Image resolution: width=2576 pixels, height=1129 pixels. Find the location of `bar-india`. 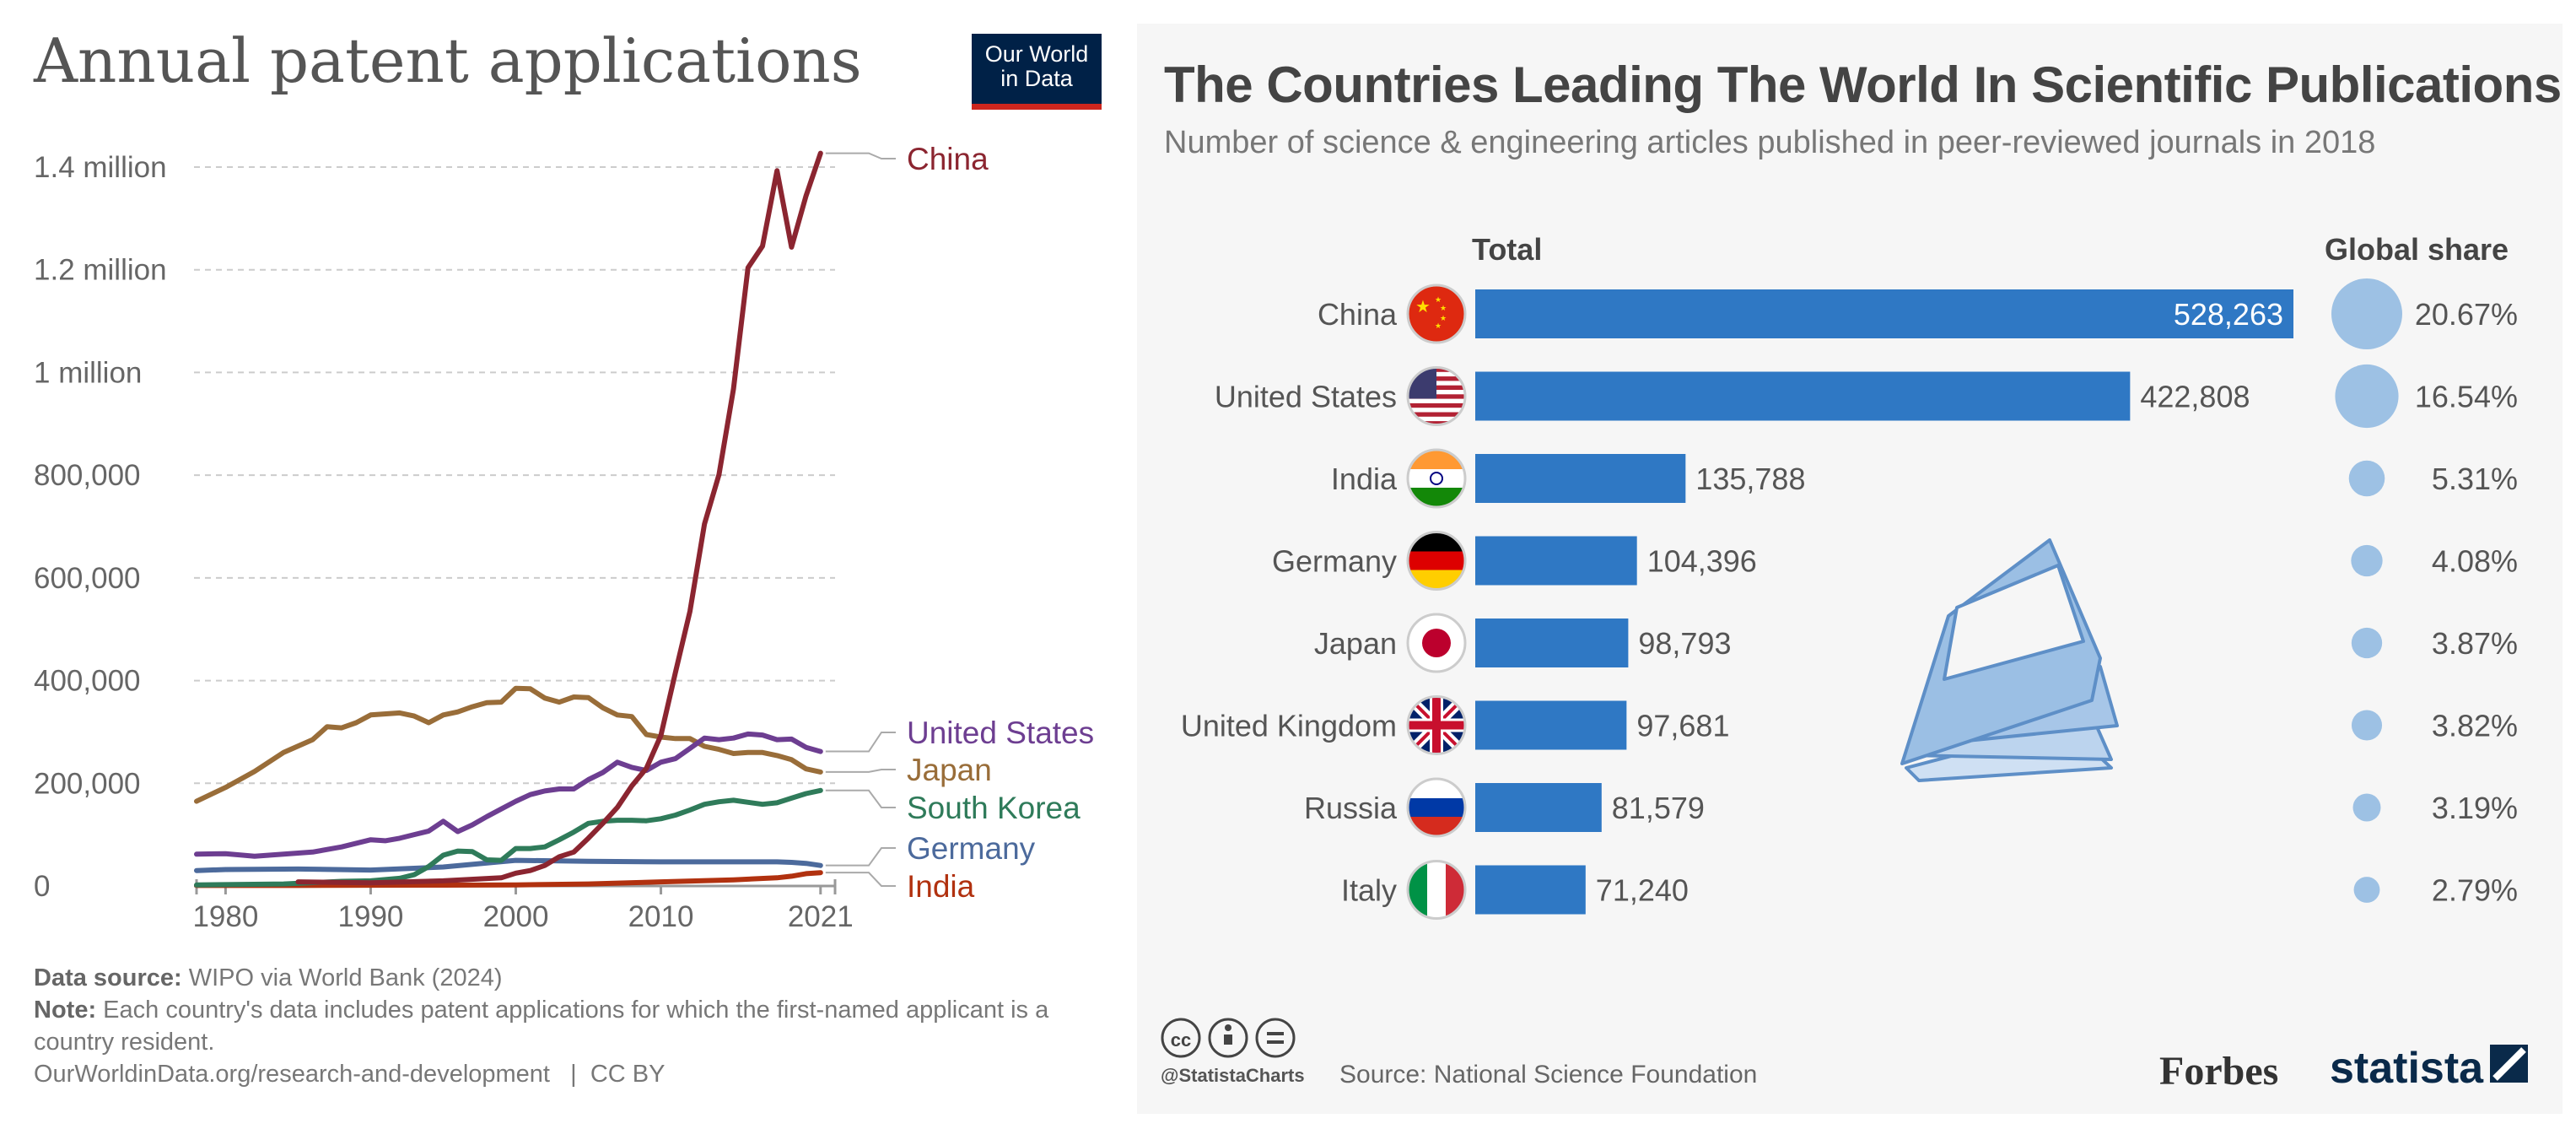

bar-india is located at coordinates (1580, 479).